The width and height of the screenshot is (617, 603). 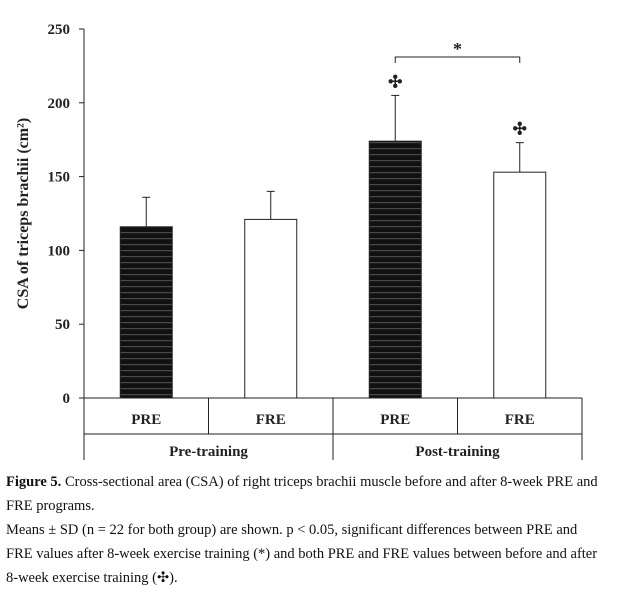 What do you see at coordinates (34, 482) in the screenshot?
I see `figure-label: Figure 5.` at bounding box center [34, 482].